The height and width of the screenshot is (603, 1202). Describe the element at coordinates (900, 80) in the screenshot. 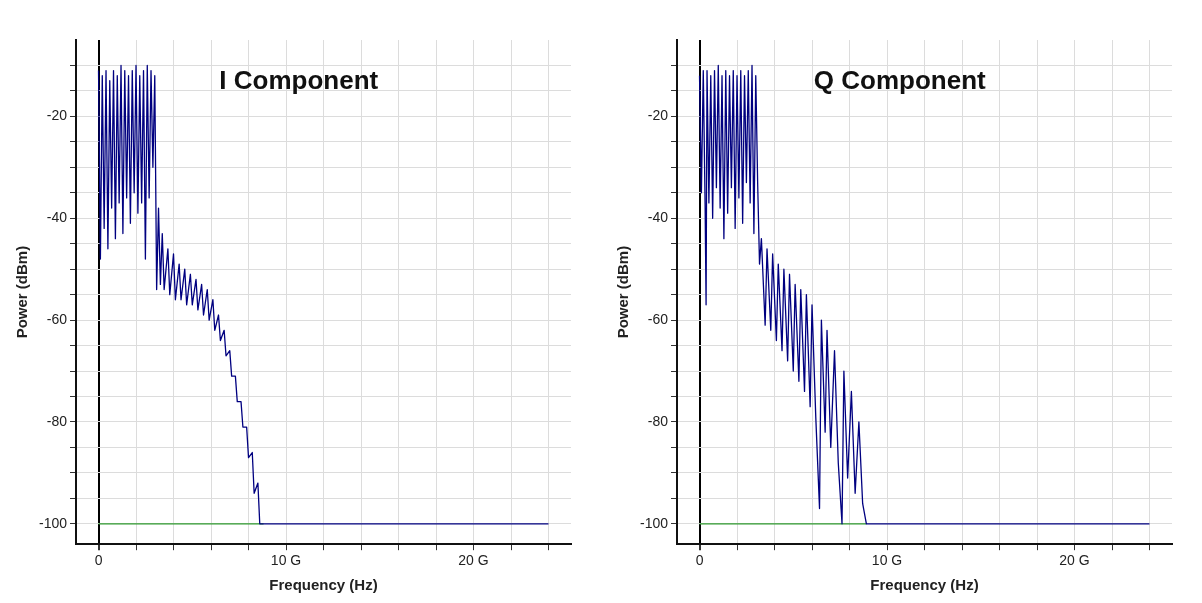

I see `text: Q Component` at that location.